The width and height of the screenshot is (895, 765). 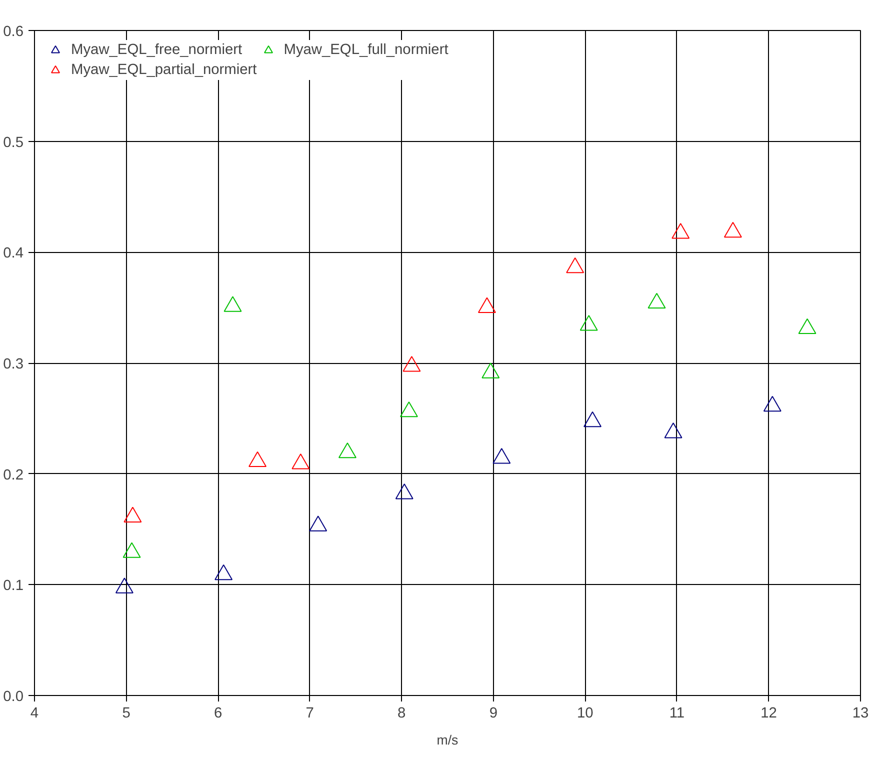 I want to click on y-tick-label: 0.5, so click(x=13, y=142).